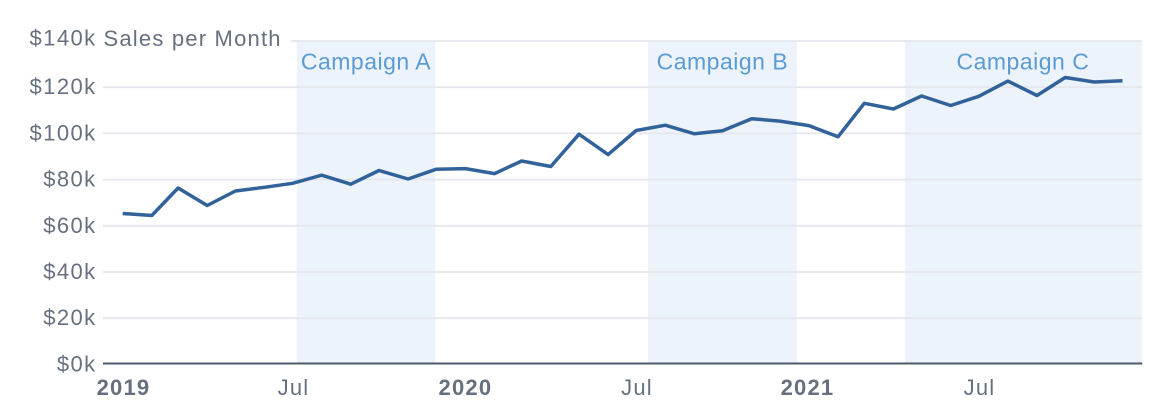 This screenshot has width=1156, height=418. I want to click on svg-text: Campaign C, so click(1022, 62).